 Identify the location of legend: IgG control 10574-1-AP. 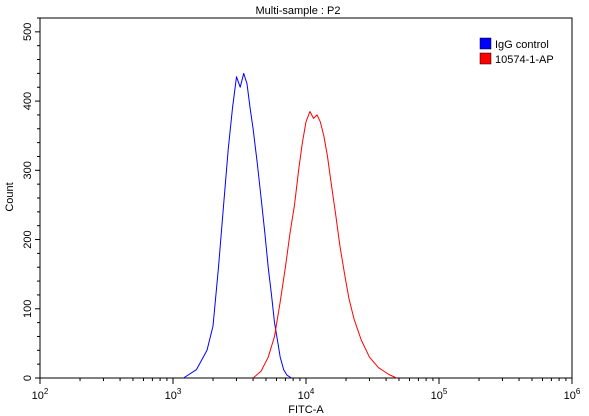
(516, 51).